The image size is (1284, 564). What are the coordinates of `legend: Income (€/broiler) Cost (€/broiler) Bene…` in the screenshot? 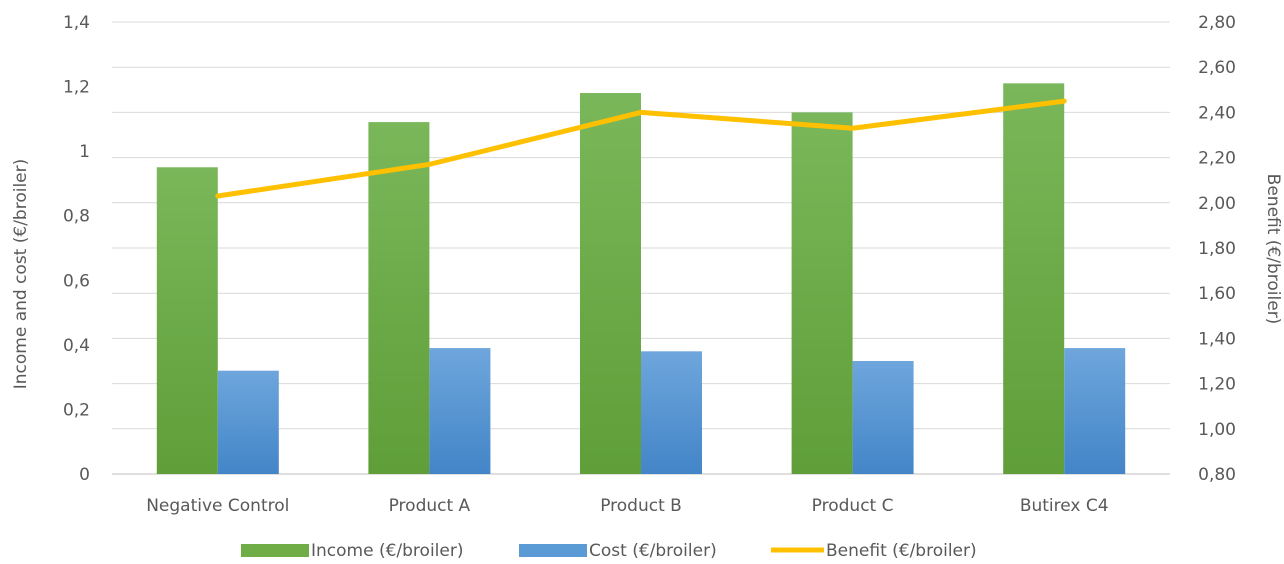 It's located at (609, 551).